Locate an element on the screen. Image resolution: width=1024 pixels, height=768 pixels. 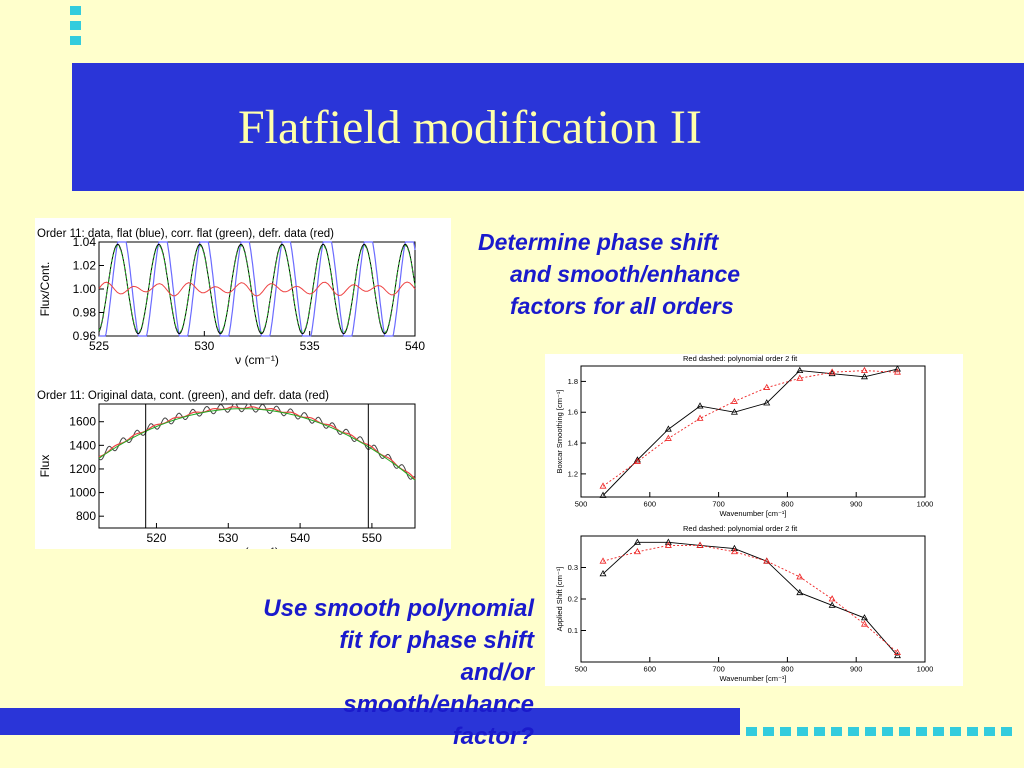
text-bottom-line-2: fit for phase shift is located at coordinates (436, 640).